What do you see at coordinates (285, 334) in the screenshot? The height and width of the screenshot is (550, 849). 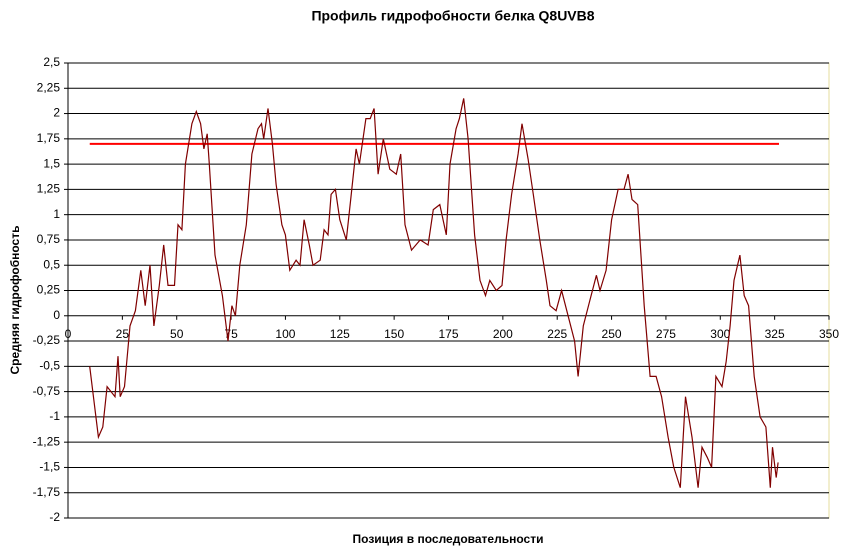 I see `x-tick-label: 100` at bounding box center [285, 334].